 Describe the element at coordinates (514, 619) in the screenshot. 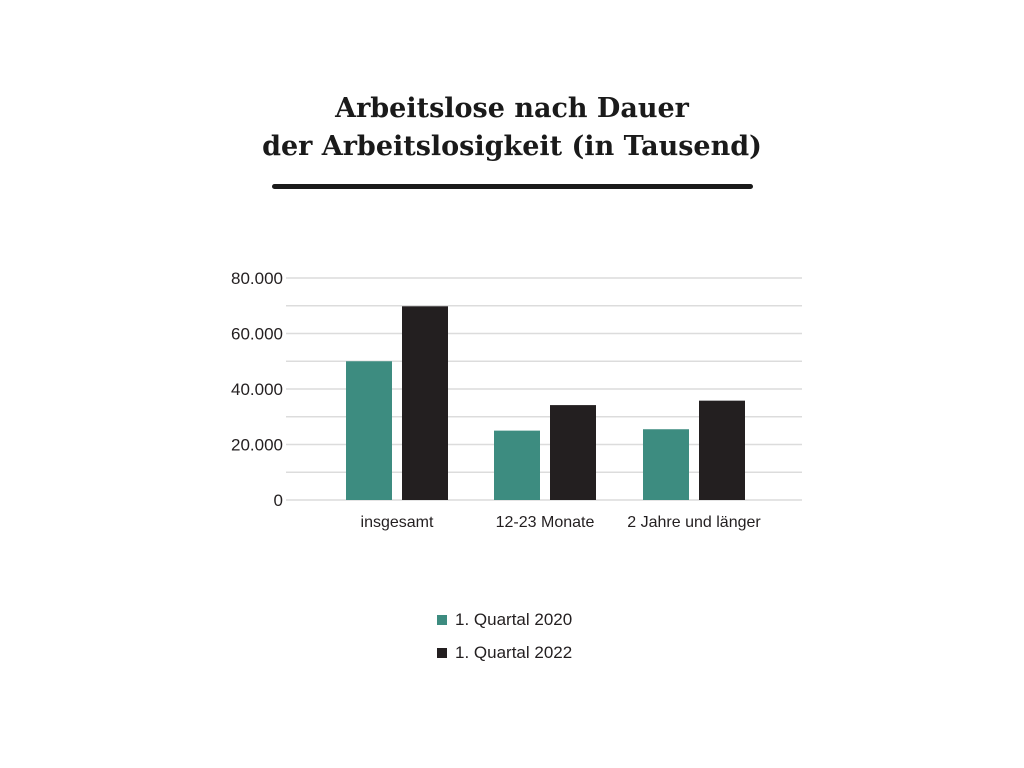

I see `legend-label-2020: 1. Quartal 2020` at that location.